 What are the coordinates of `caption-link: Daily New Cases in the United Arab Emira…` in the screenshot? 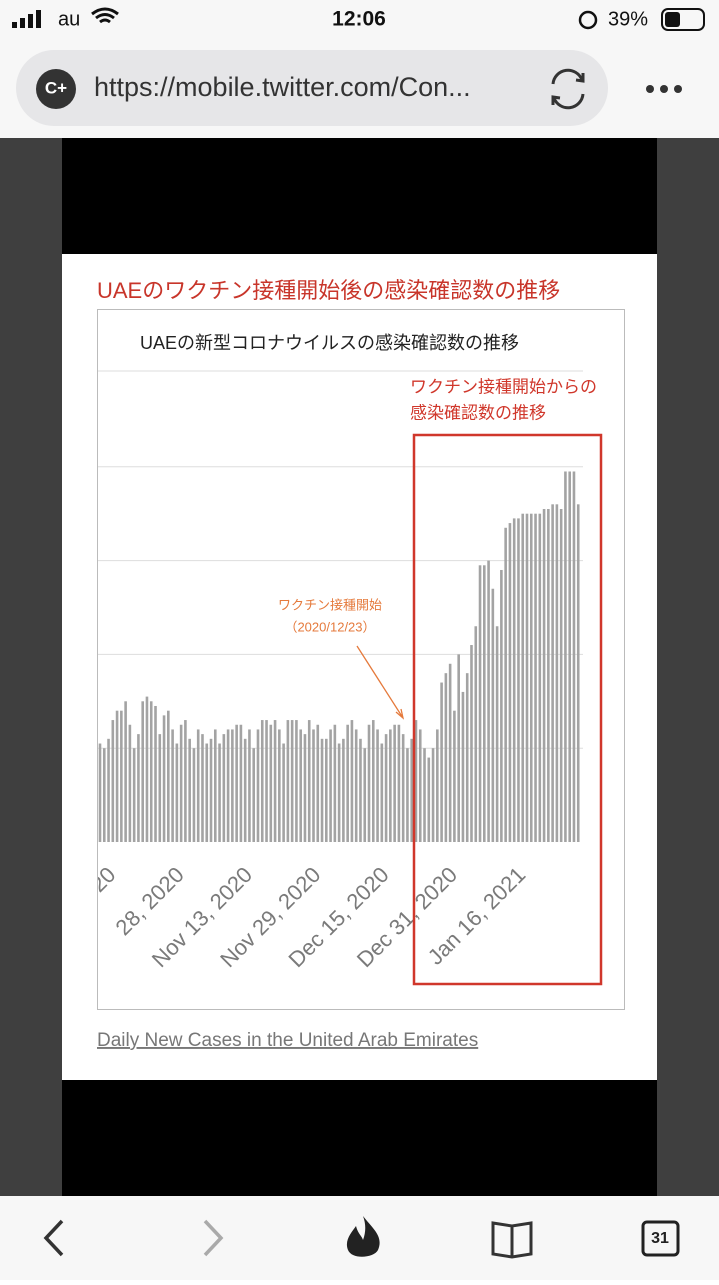 It's located at (287, 1040).